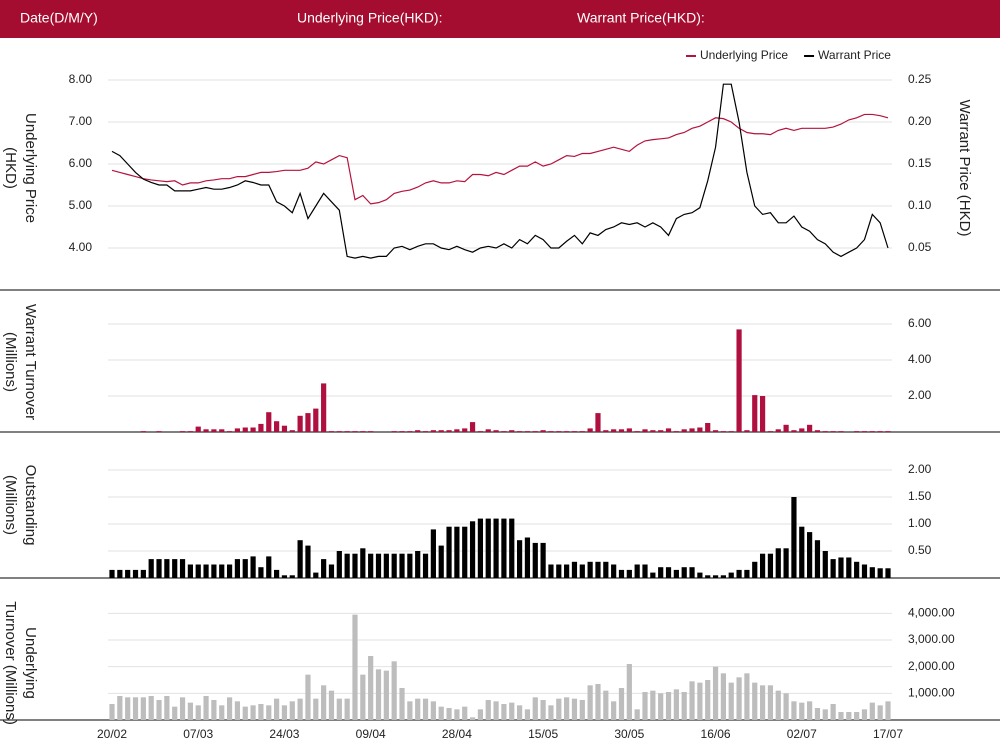  What do you see at coordinates (920, 121) in the screenshot?
I see `y-tick-label: 0.20` at bounding box center [920, 121].